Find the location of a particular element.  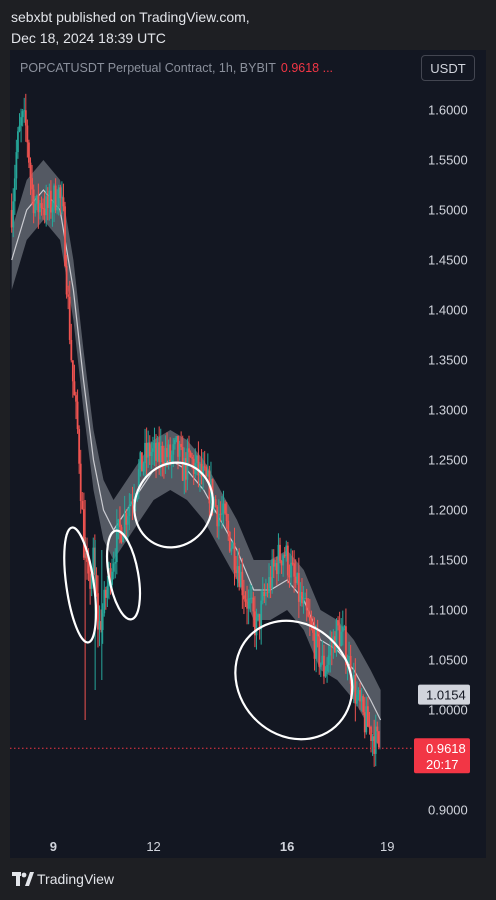

currency-button: USDT is located at coordinates (448, 68).